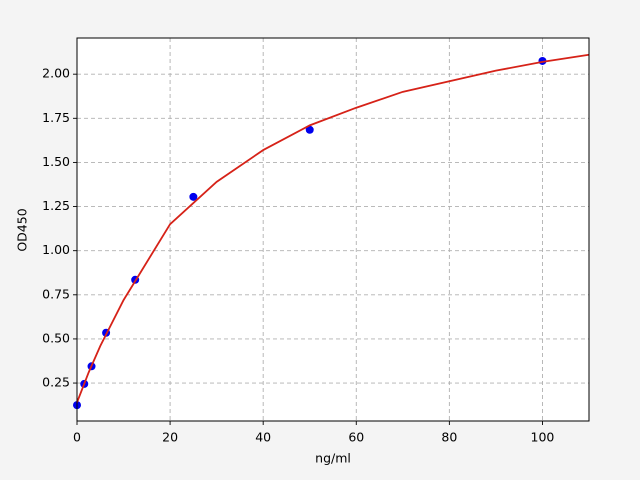  Describe the element at coordinates (56, 293) in the screenshot. I see `y-tick-label: 0.75` at that location.